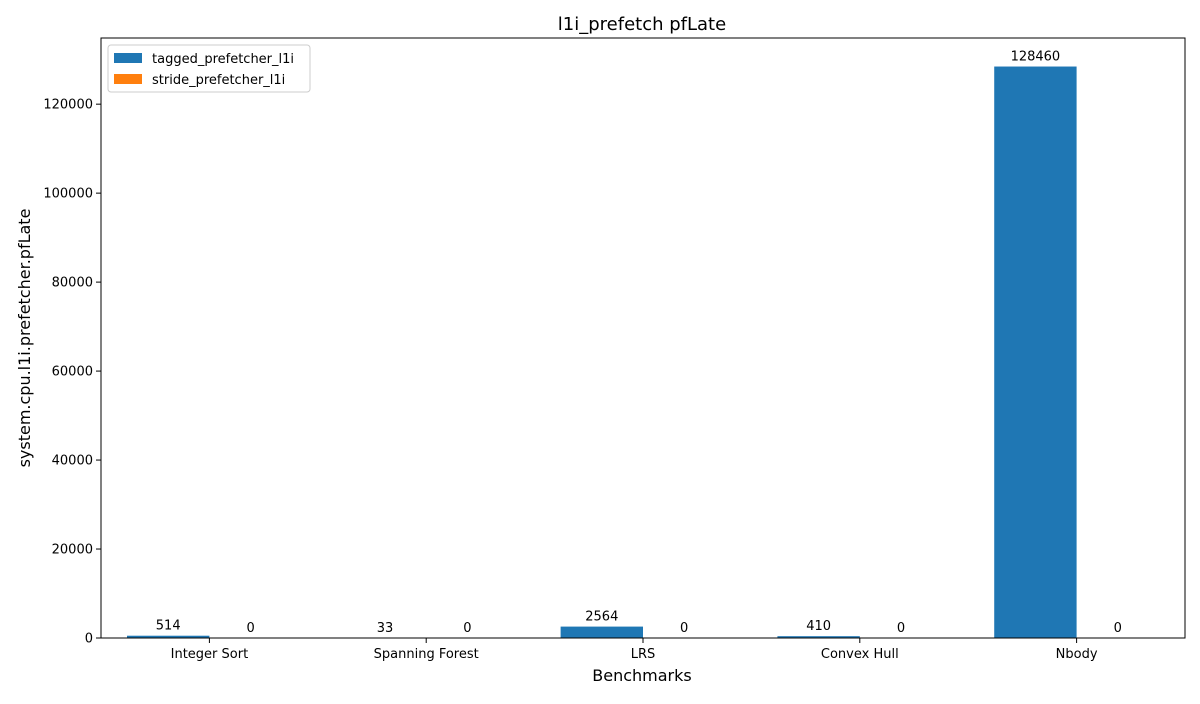 This screenshot has height=704, width=1200. Describe the element at coordinates (601, 617) in the screenshot. I see `data-label: 2564` at that location.